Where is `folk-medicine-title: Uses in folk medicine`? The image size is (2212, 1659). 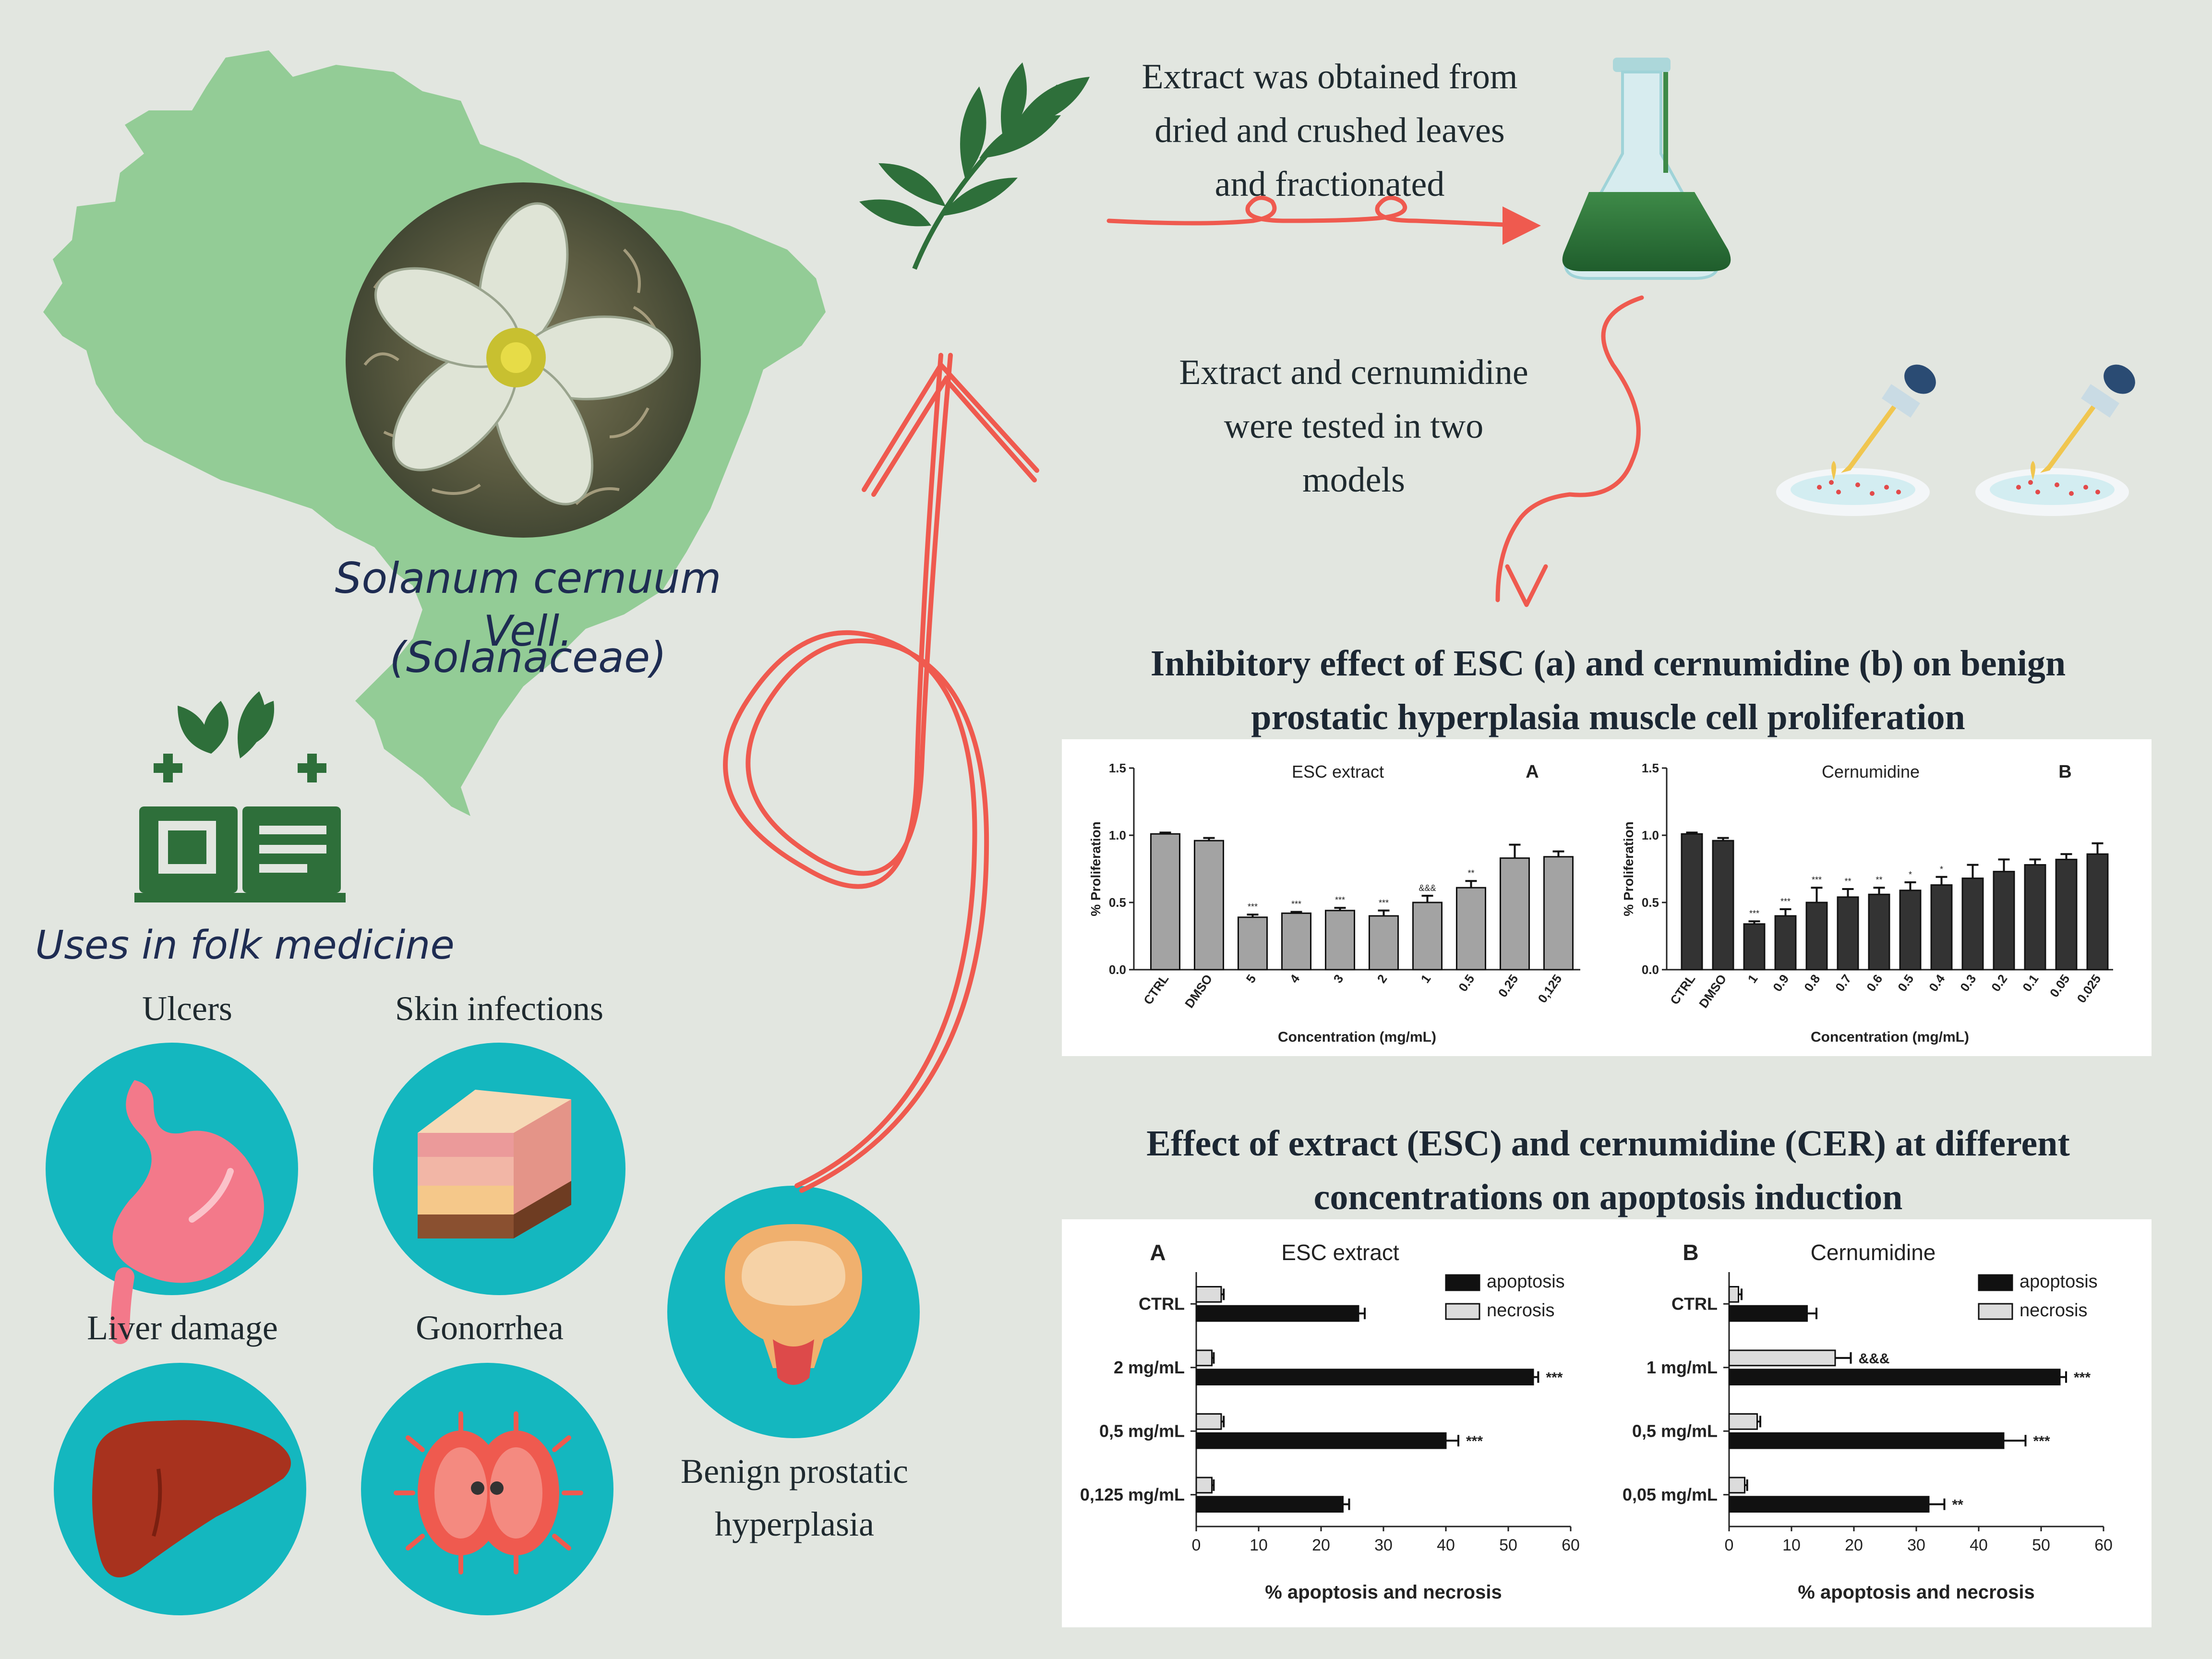
folk-medicine-title: Uses in folk medicine is located at coordinates (245, 946).